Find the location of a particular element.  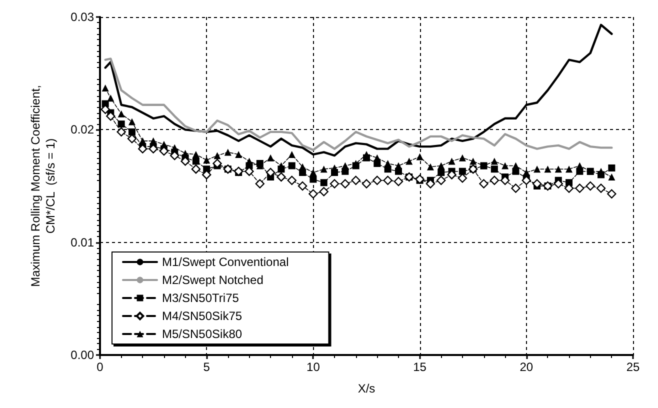

x-tick-label: 0 is located at coordinates (100, 367).